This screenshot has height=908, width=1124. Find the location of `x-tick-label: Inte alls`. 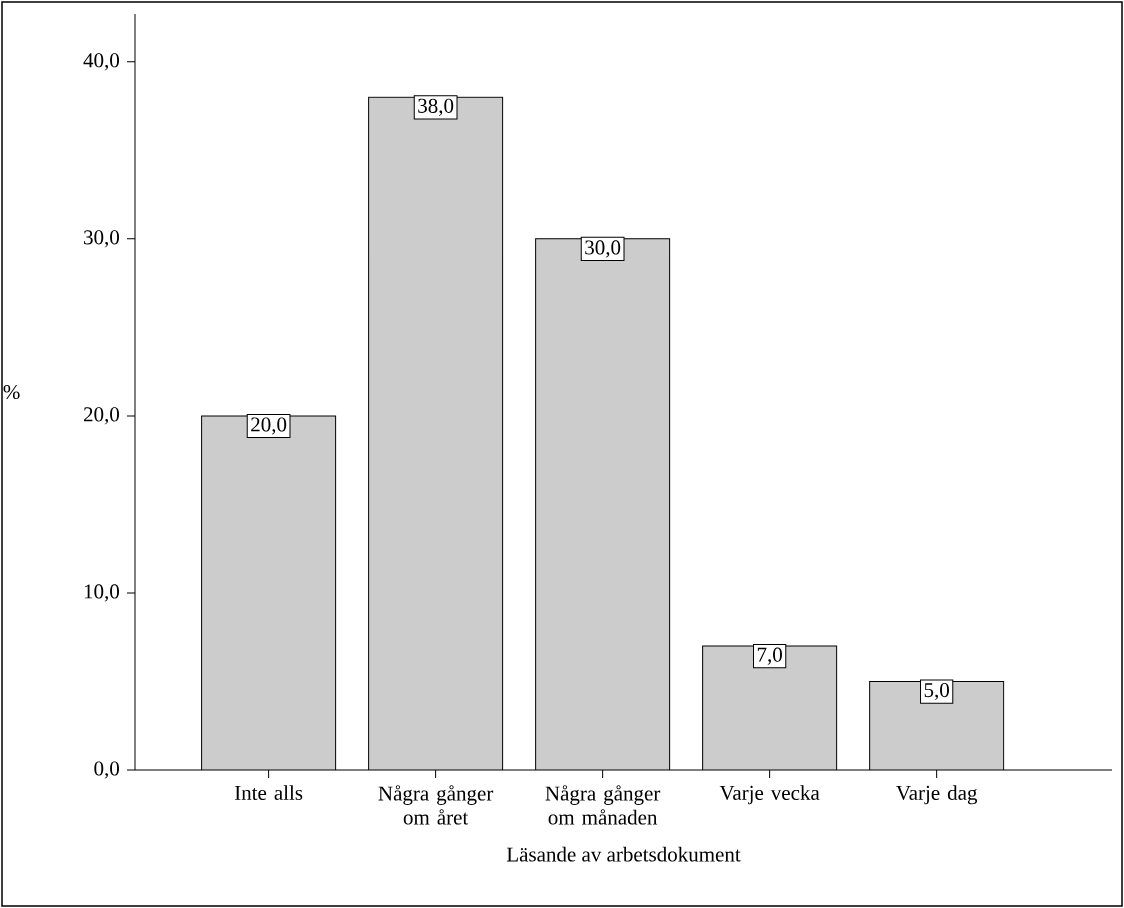

x-tick-label: Inte alls is located at coordinates (268, 792).